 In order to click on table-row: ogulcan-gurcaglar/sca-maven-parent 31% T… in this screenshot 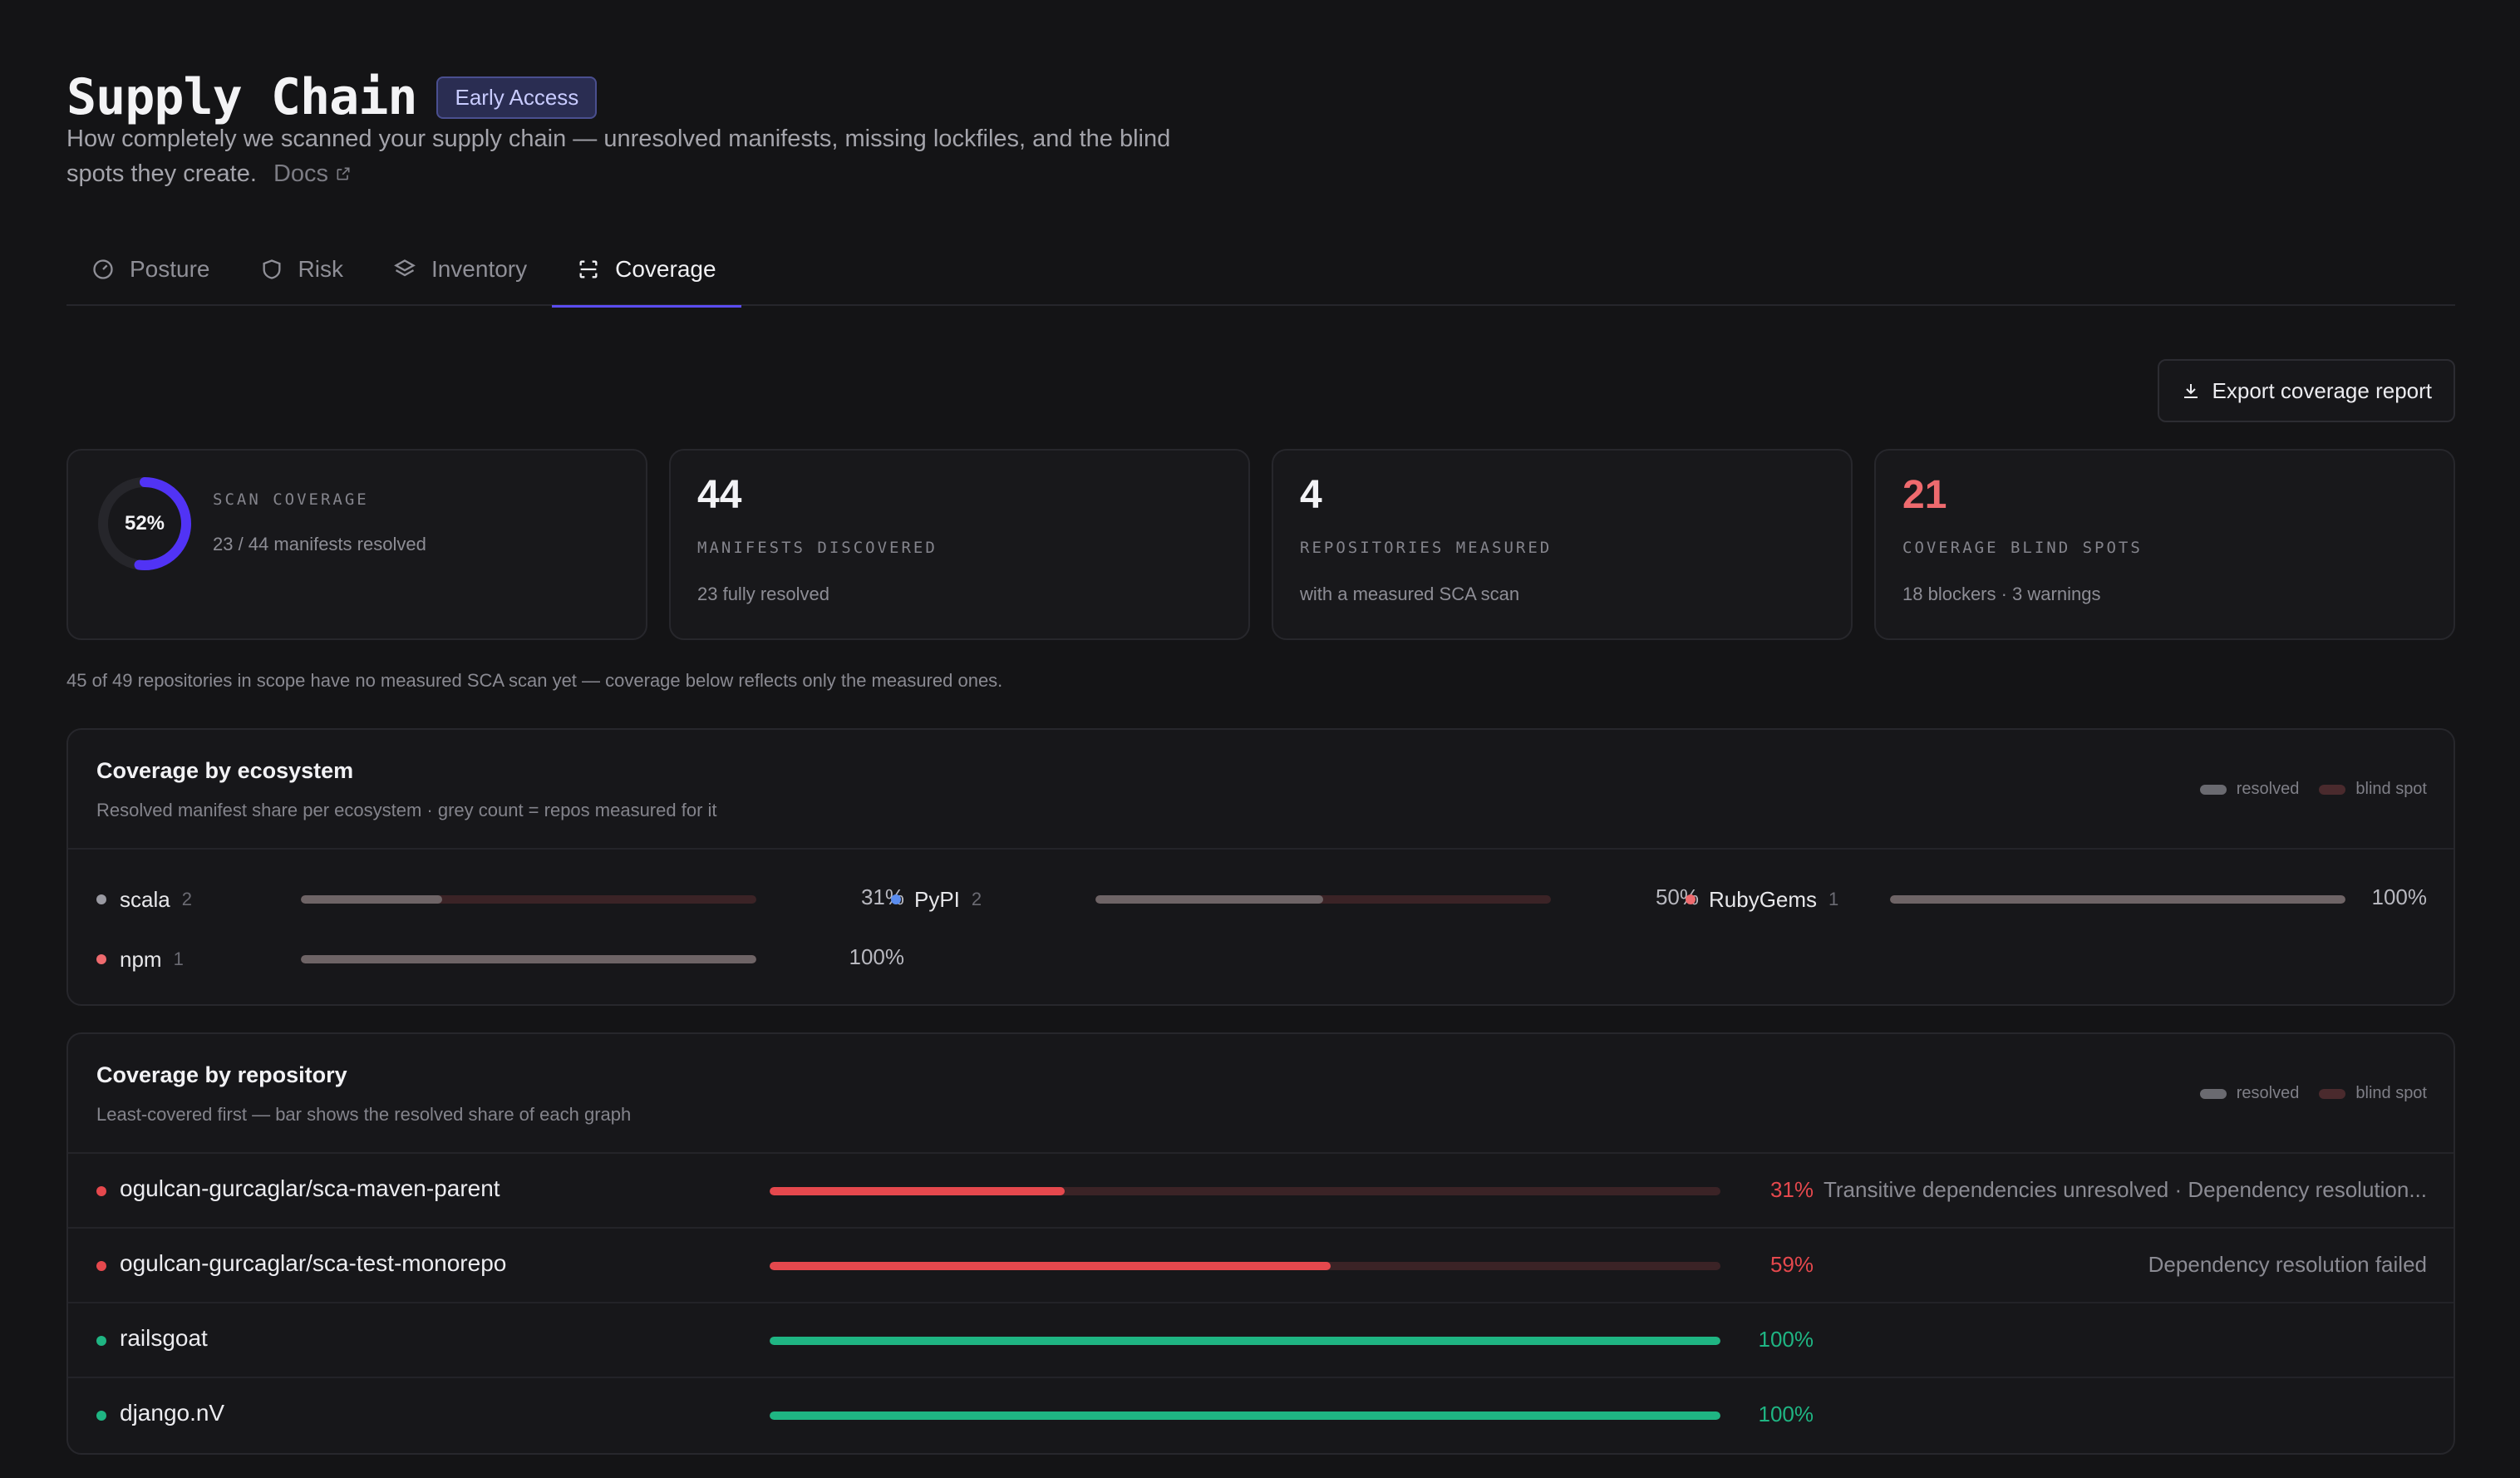, I will do `click(1261, 1191)`.